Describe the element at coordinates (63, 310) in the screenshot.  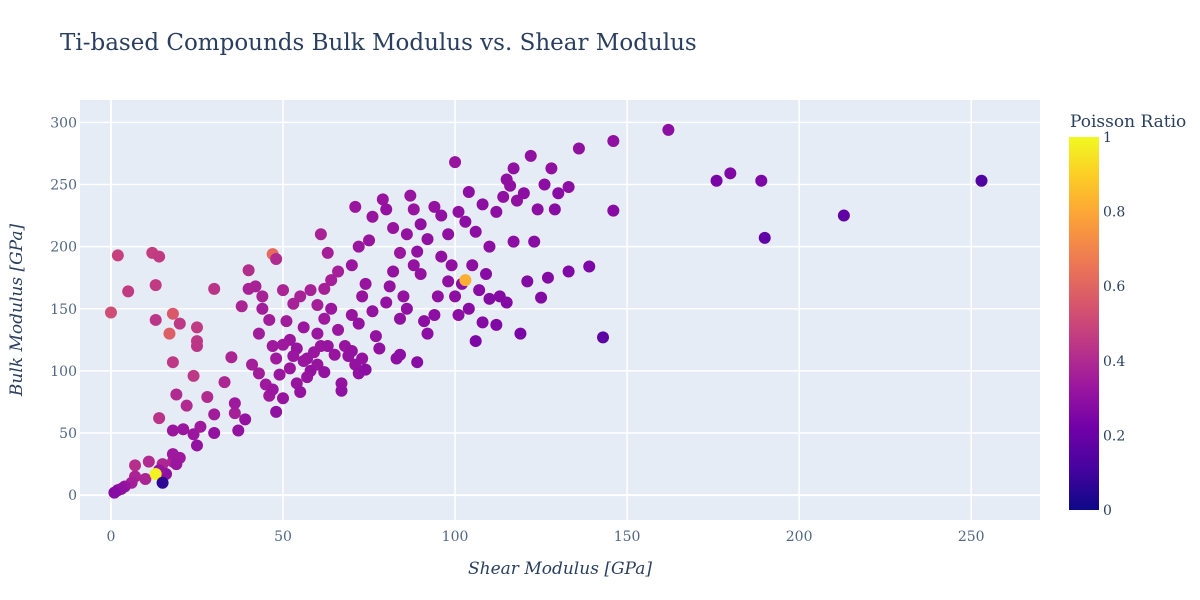
I see `y-tick-label: 150` at that location.